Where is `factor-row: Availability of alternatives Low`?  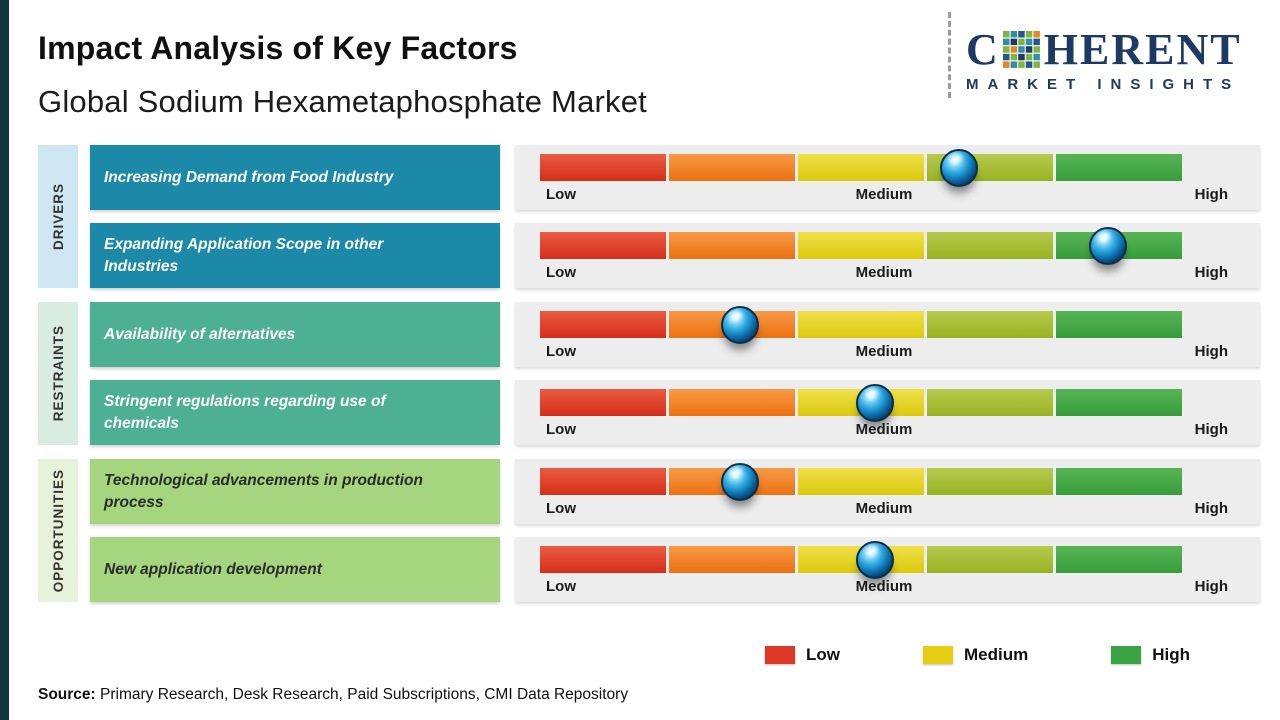
factor-row: Availability of alternatives Low is located at coordinates (675, 334).